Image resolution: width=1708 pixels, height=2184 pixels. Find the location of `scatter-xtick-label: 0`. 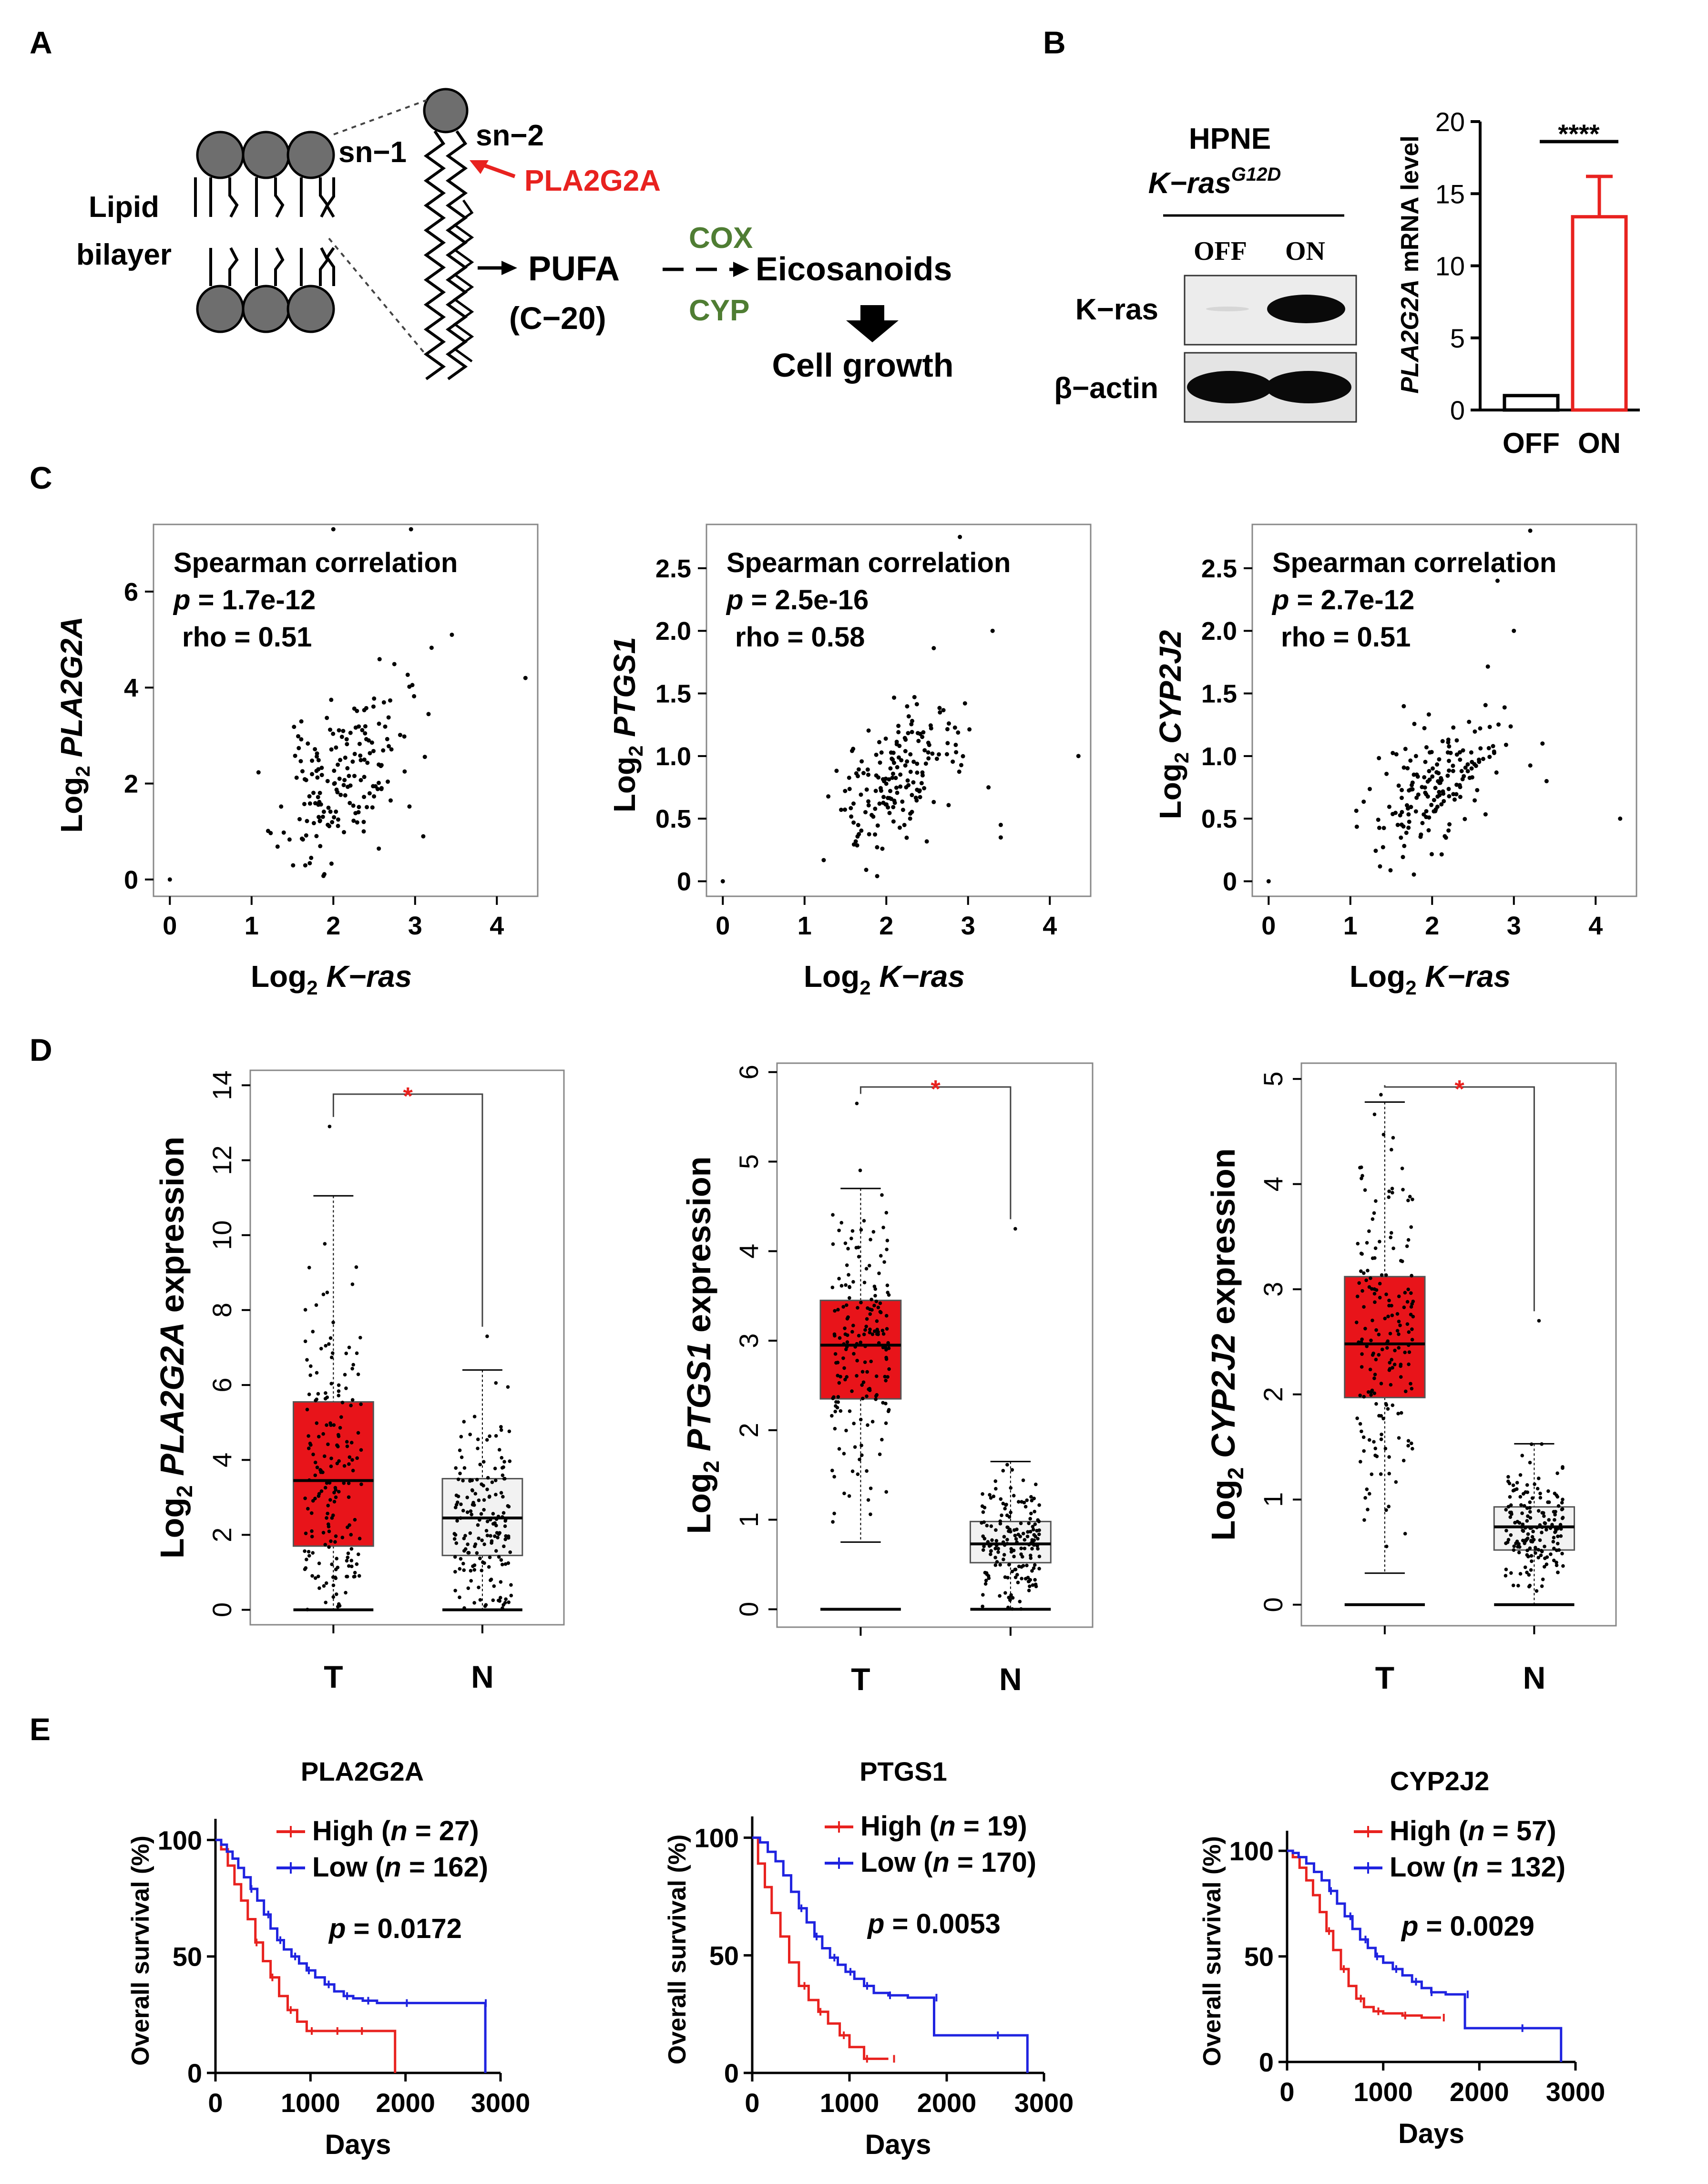

scatter-xtick-label: 0 is located at coordinates (723, 926).